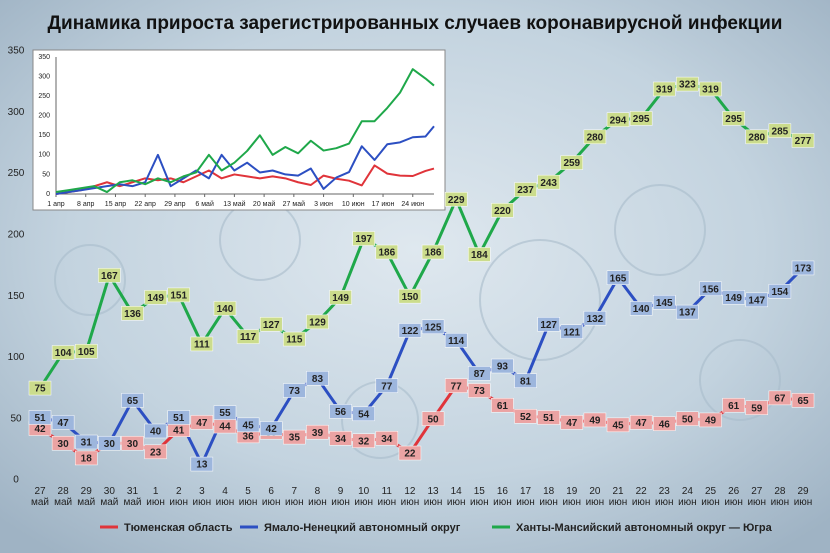 This screenshot has width=830, height=553. I want to click on data-label: 121, so click(571, 332).